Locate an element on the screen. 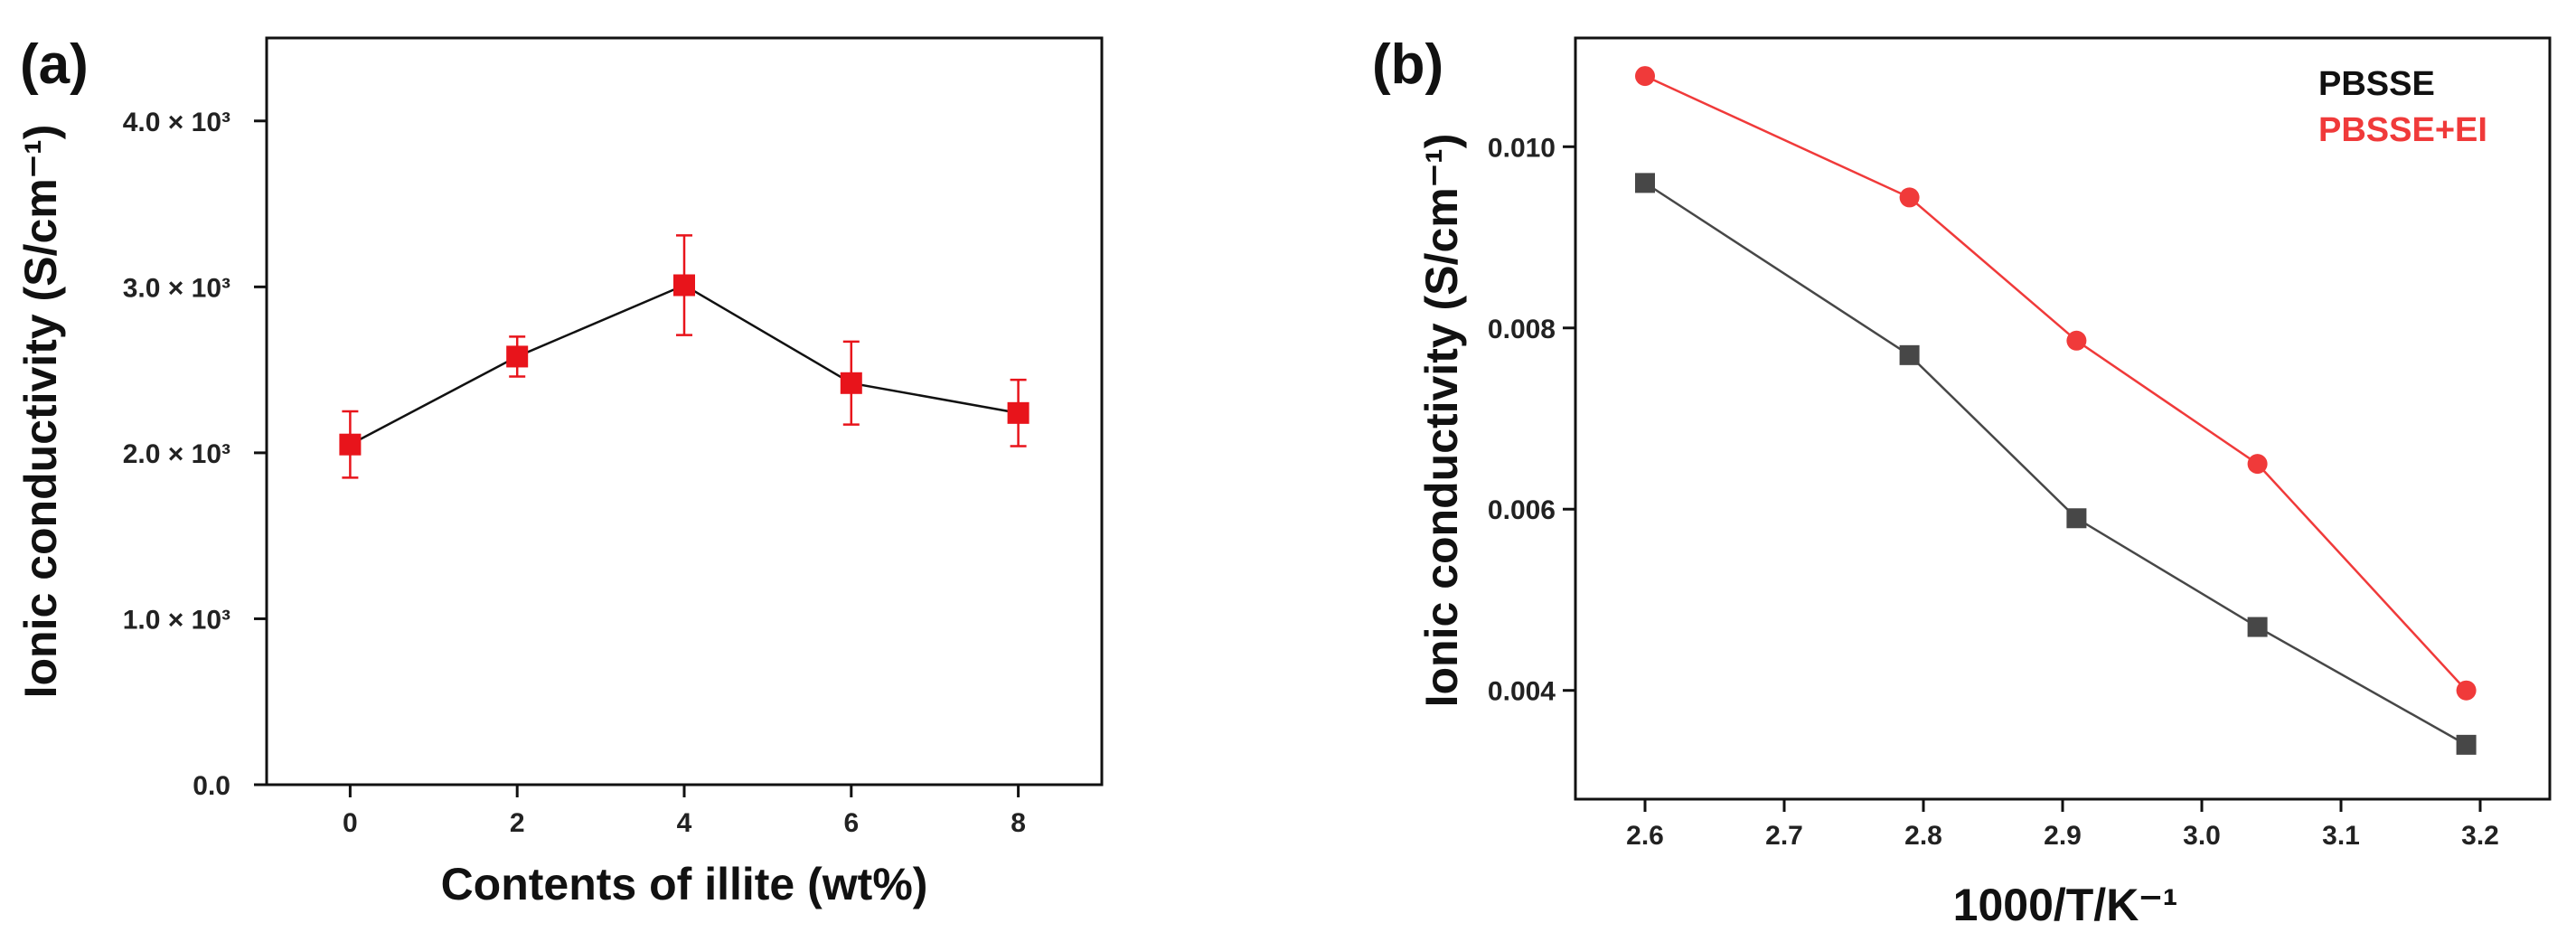 The width and height of the screenshot is (2576, 942). panel-b-x-axis-title: 1000/T/K⁻¹ is located at coordinates (2066, 905).